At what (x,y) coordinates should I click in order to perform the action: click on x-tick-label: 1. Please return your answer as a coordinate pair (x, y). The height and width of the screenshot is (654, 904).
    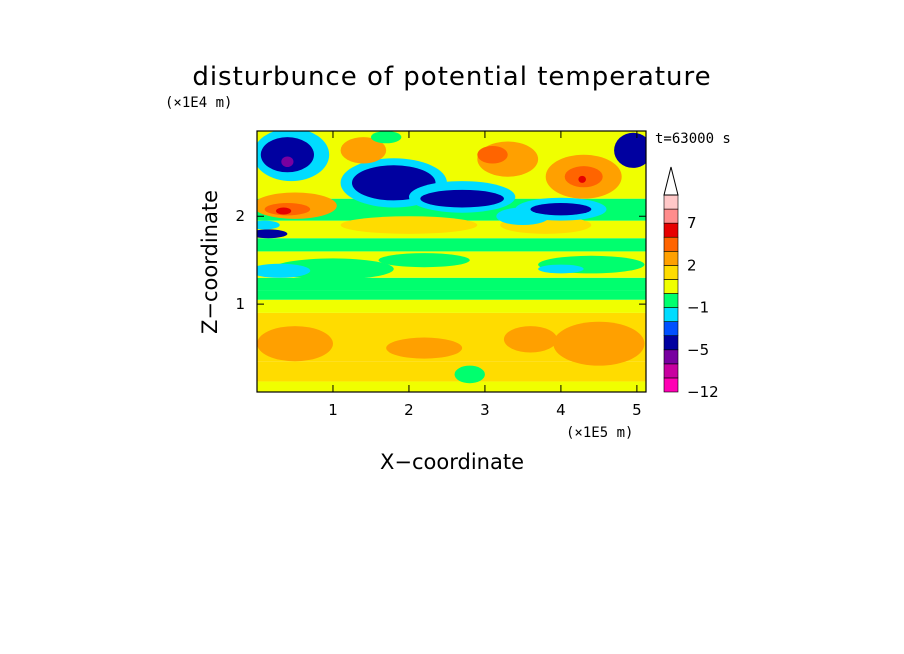
    Looking at the image, I should click on (333, 410).